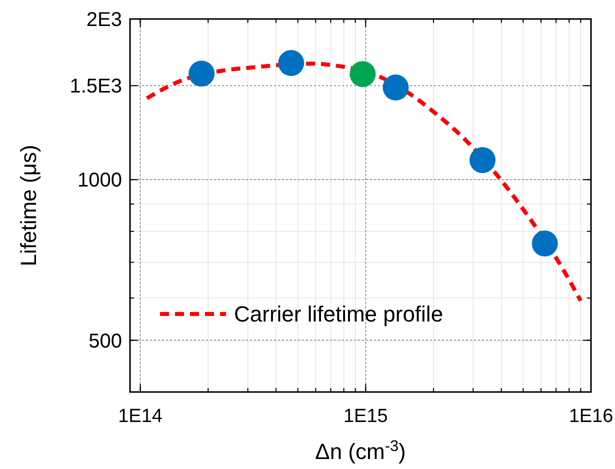 The image size is (615, 469). Describe the element at coordinates (104, 20) in the screenshot. I see `y-tick-label: 2E3` at that location.